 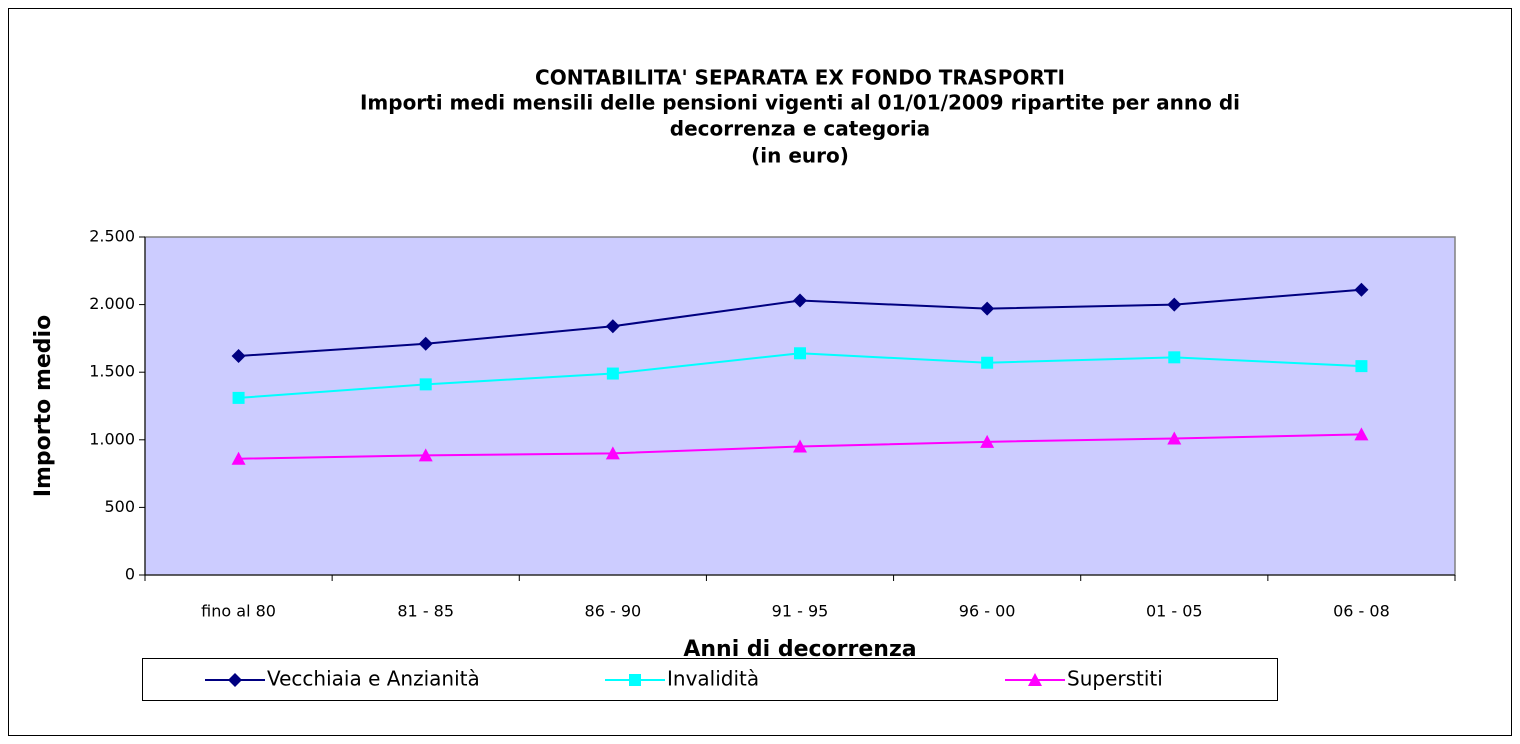 I want to click on y-tick-label: 1.000, so click(x=112, y=438).